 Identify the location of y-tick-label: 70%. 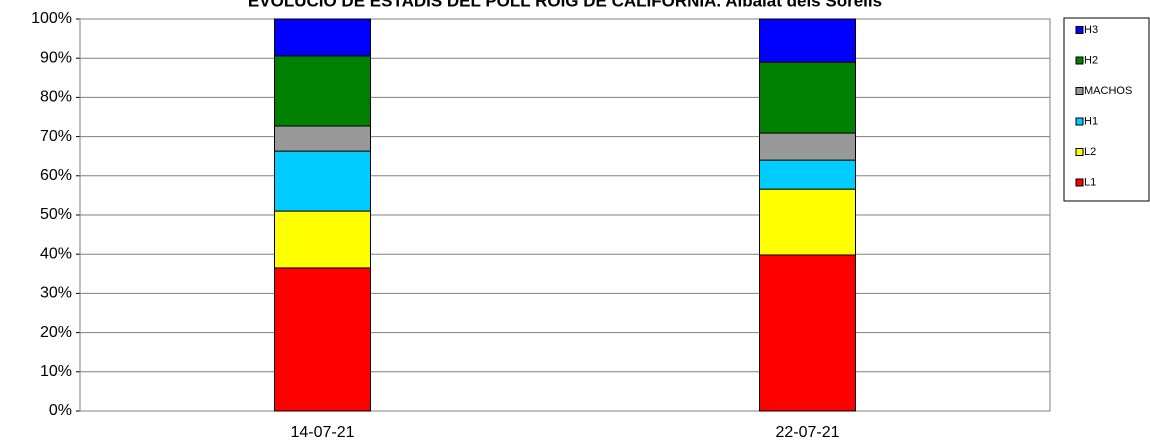
(56, 136).